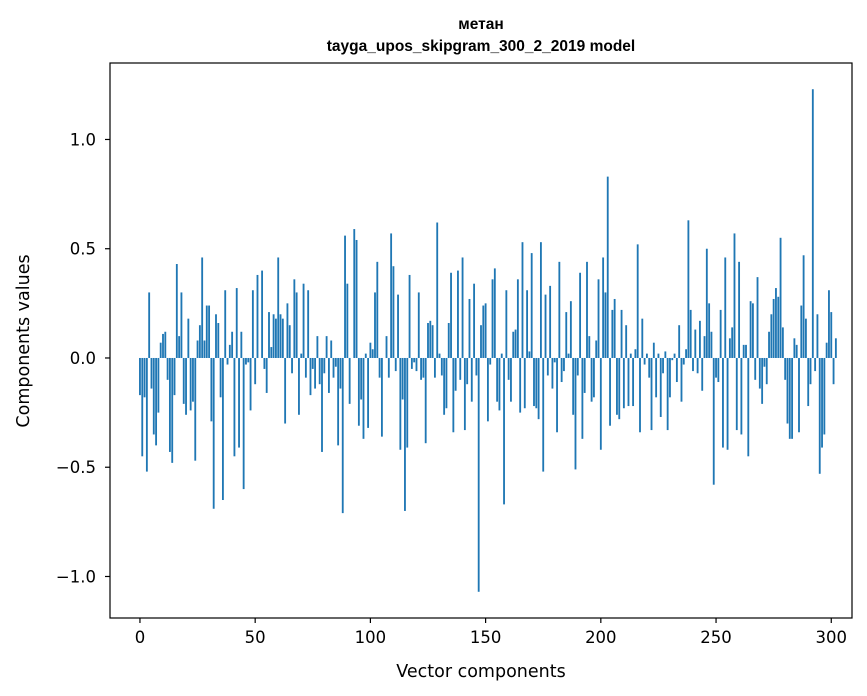 This screenshot has height=696, width=867. What do you see at coordinates (24, 340) in the screenshot?
I see `y-axis-label: Components values` at bounding box center [24, 340].